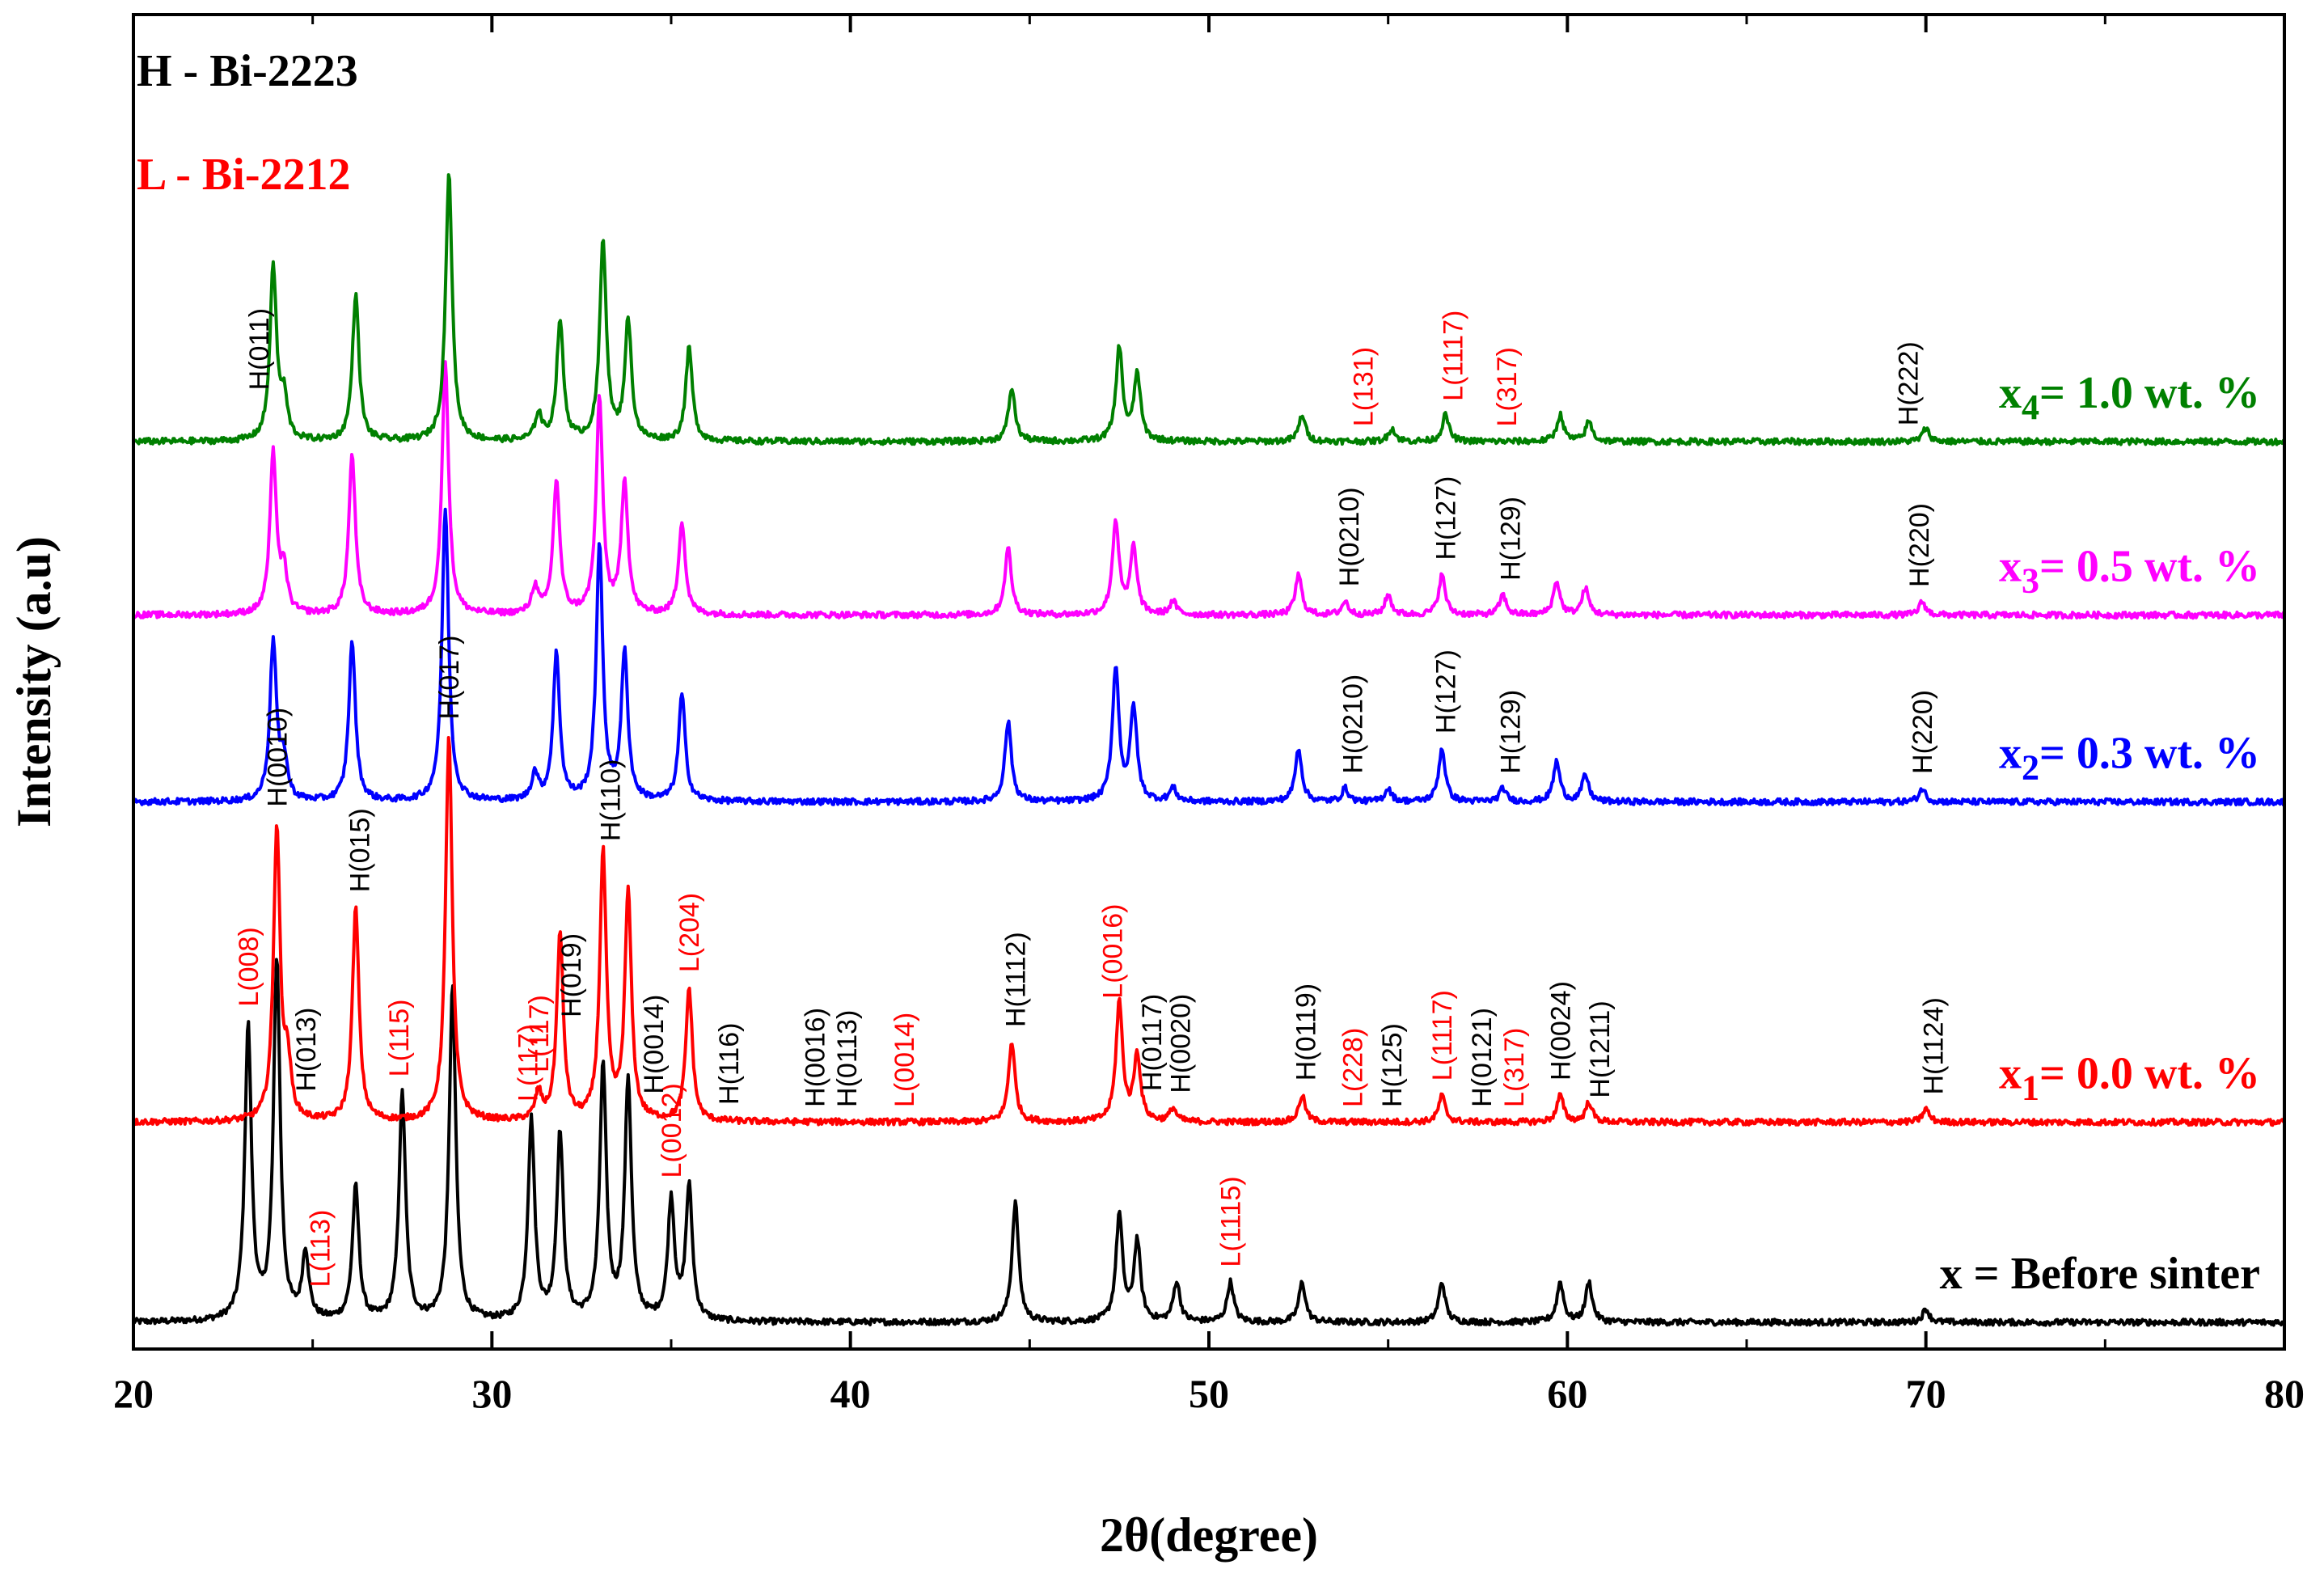  I want to click on x-tick-label: 20, so click(133, 1393).